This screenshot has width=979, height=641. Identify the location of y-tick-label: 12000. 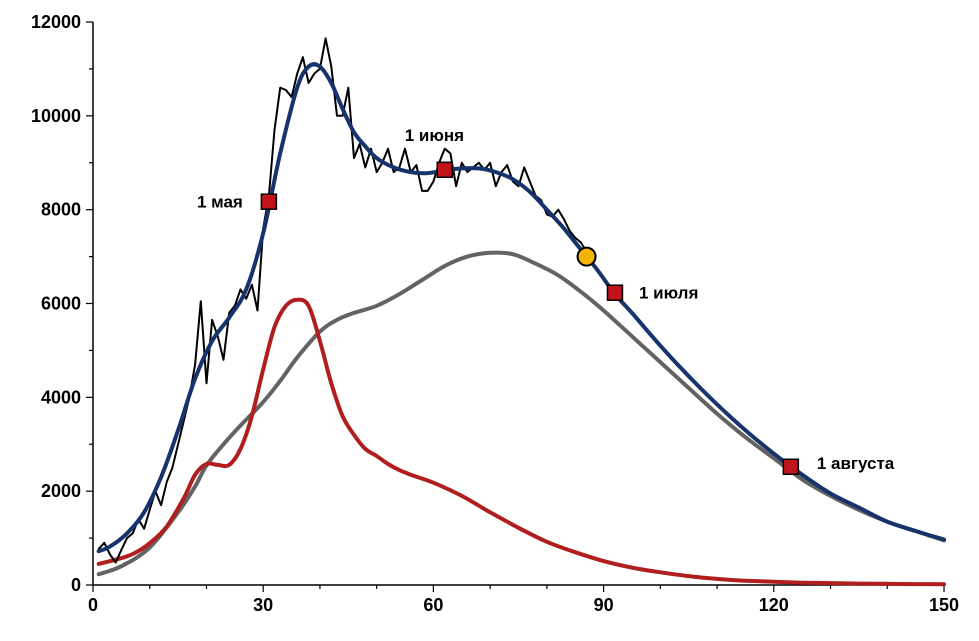
(56, 22).